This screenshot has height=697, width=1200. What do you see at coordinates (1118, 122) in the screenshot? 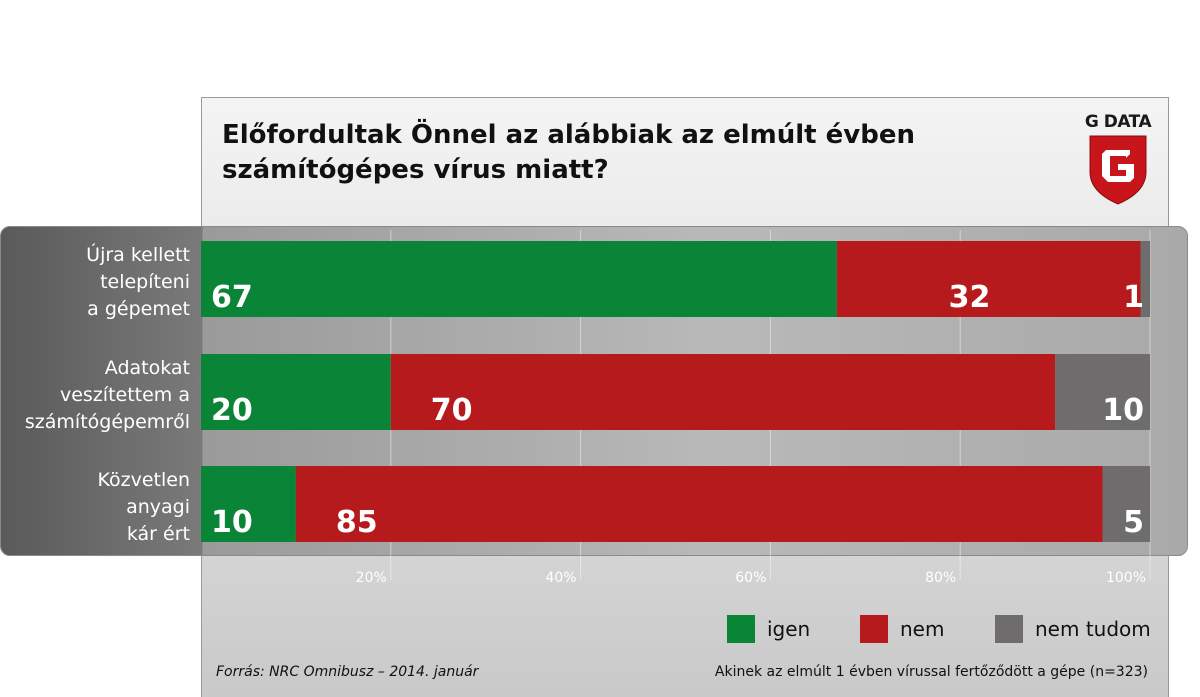
I see `logo-text: G DATA` at bounding box center [1118, 122].